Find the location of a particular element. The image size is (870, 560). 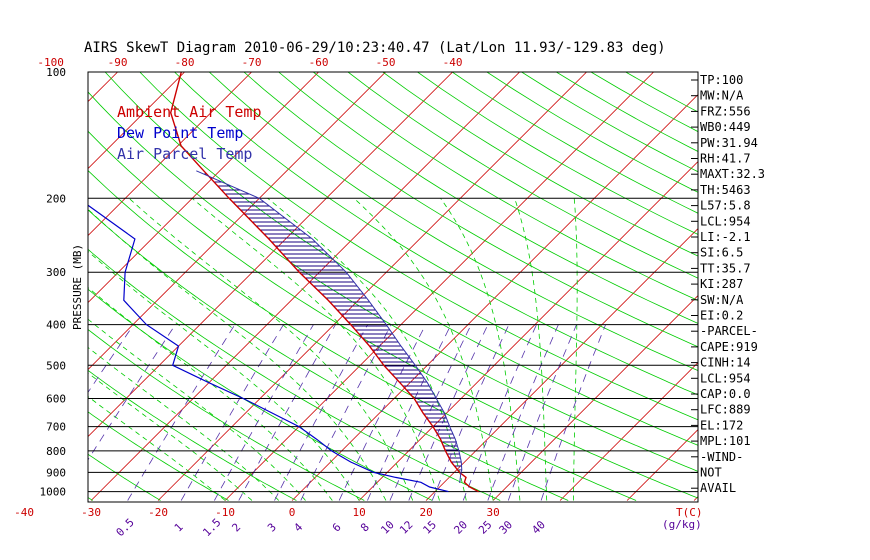

bottom-temp-tick-label: 30 is located at coordinates (492, 512).